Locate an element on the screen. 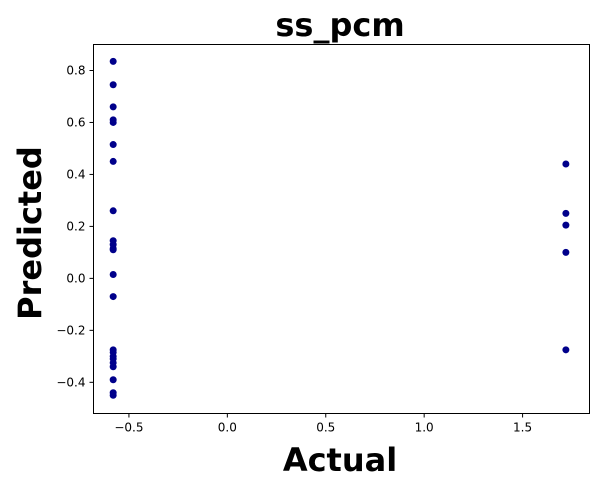 The width and height of the screenshot is (598, 487). x-tick-label: 1.5 is located at coordinates (522, 428).